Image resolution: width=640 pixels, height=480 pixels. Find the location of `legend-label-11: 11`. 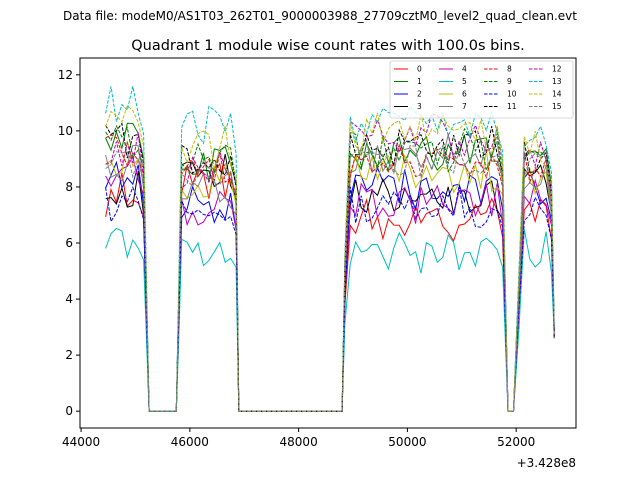

legend-label-11: 11 is located at coordinates (512, 106).